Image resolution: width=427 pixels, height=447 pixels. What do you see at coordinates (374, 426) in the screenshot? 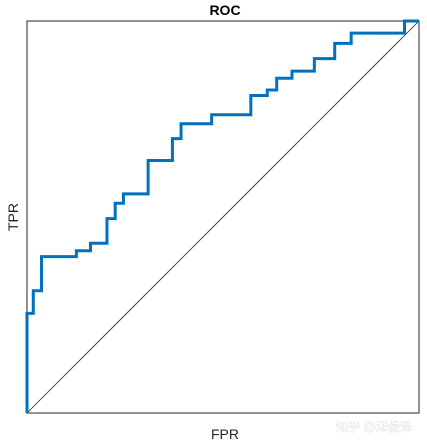
I see `watermark: 知乎 @邓俊泽` at bounding box center [374, 426].